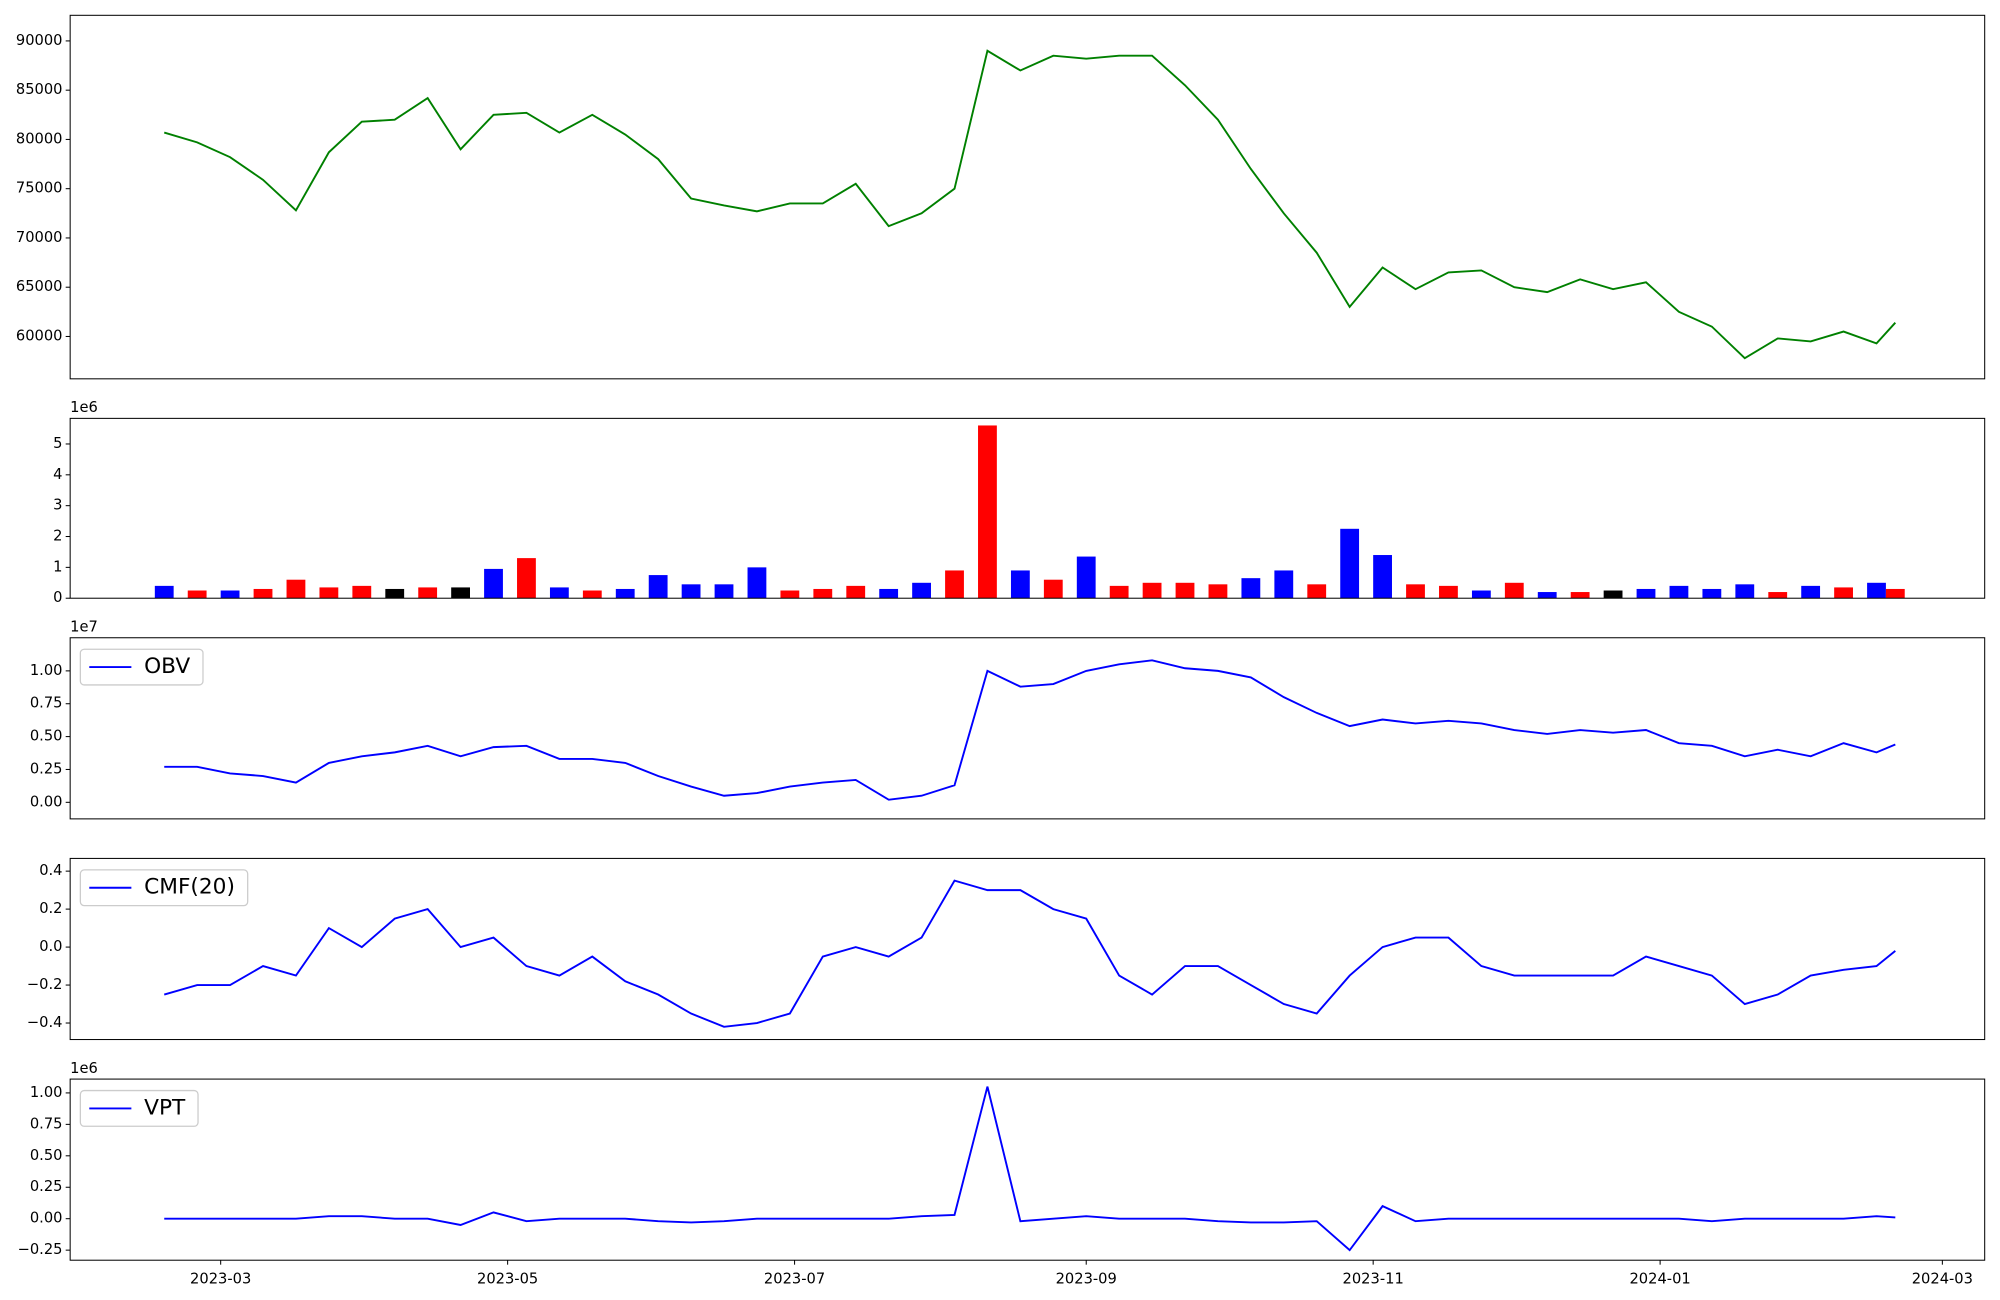  I want to click on legend-label: OBV, so click(167, 666).